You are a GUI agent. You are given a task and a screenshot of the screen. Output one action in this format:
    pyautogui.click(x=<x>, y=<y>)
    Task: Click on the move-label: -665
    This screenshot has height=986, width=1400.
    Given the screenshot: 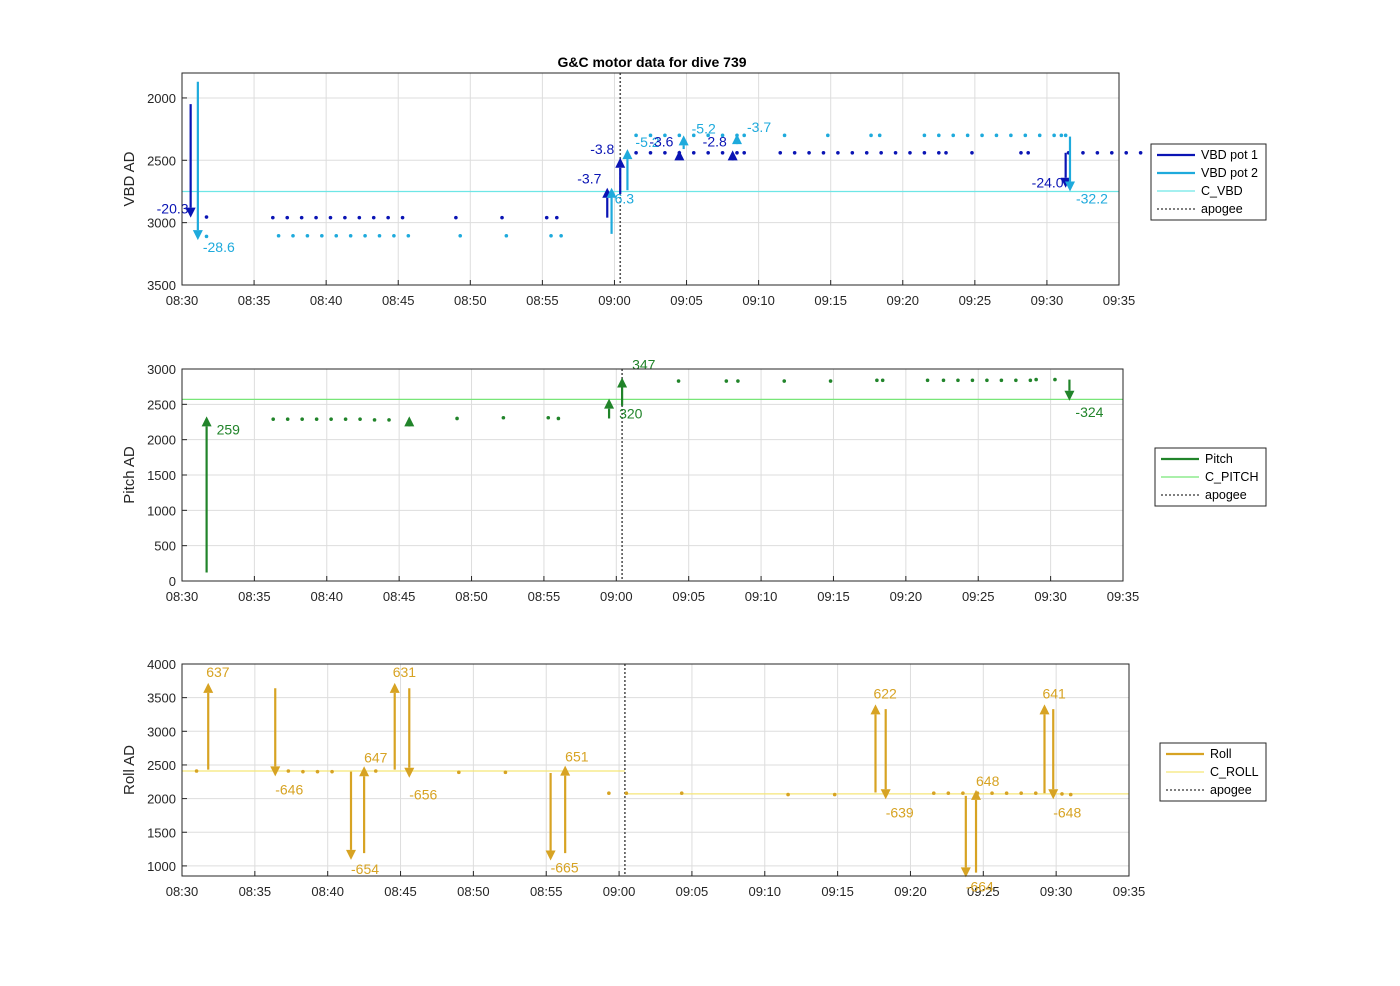 What is the action you would take?
    pyautogui.click(x=565, y=868)
    